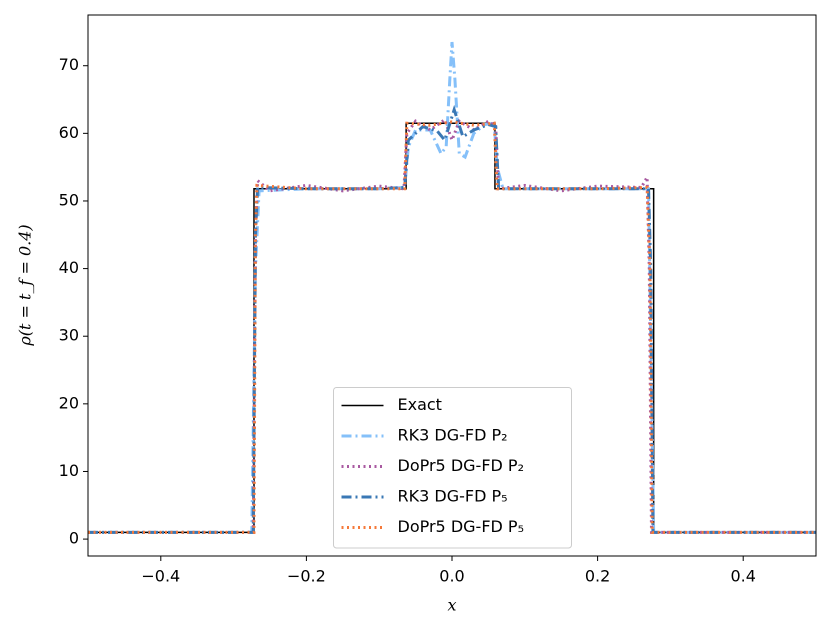  I want to click on y-tick-label: 50, so click(69, 199).